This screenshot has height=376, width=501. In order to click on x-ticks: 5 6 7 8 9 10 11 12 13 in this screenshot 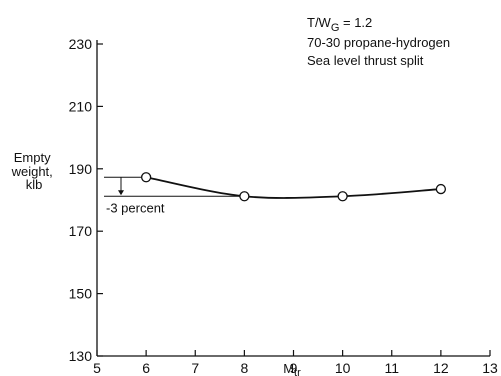, I will do `click(295, 363)`.